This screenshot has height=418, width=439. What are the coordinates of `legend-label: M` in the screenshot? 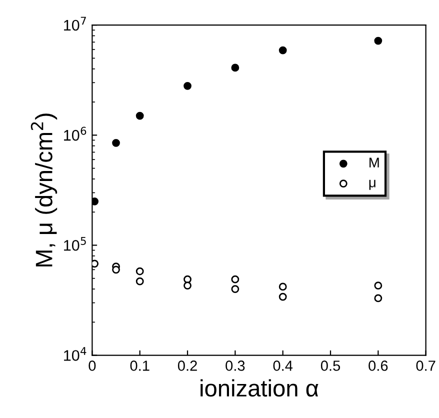 It's located at (374, 163).